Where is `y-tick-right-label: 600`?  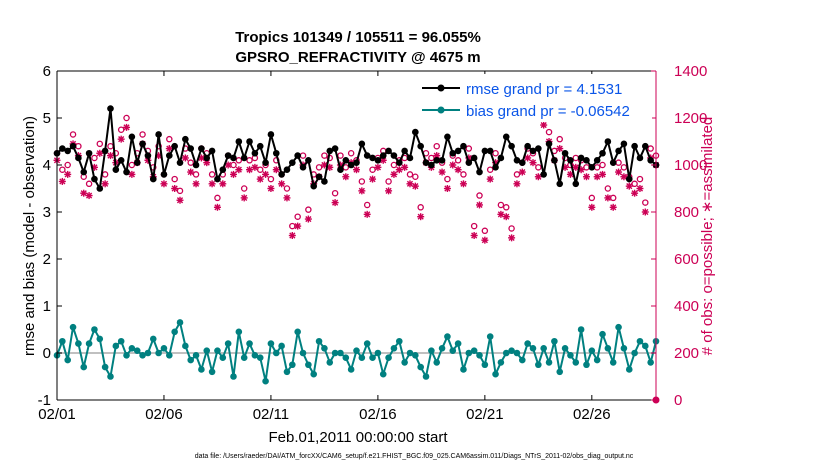
y-tick-right-label: 600 is located at coordinates (686, 259).